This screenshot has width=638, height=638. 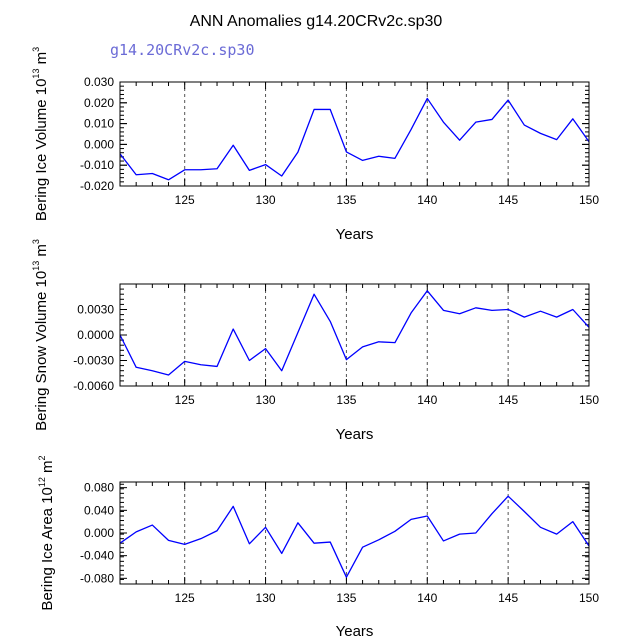 What do you see at coordinates (266, 598) in the screenshot?
I see `ice-area-x-tick-label: 130` at bounding box center [266, 598].